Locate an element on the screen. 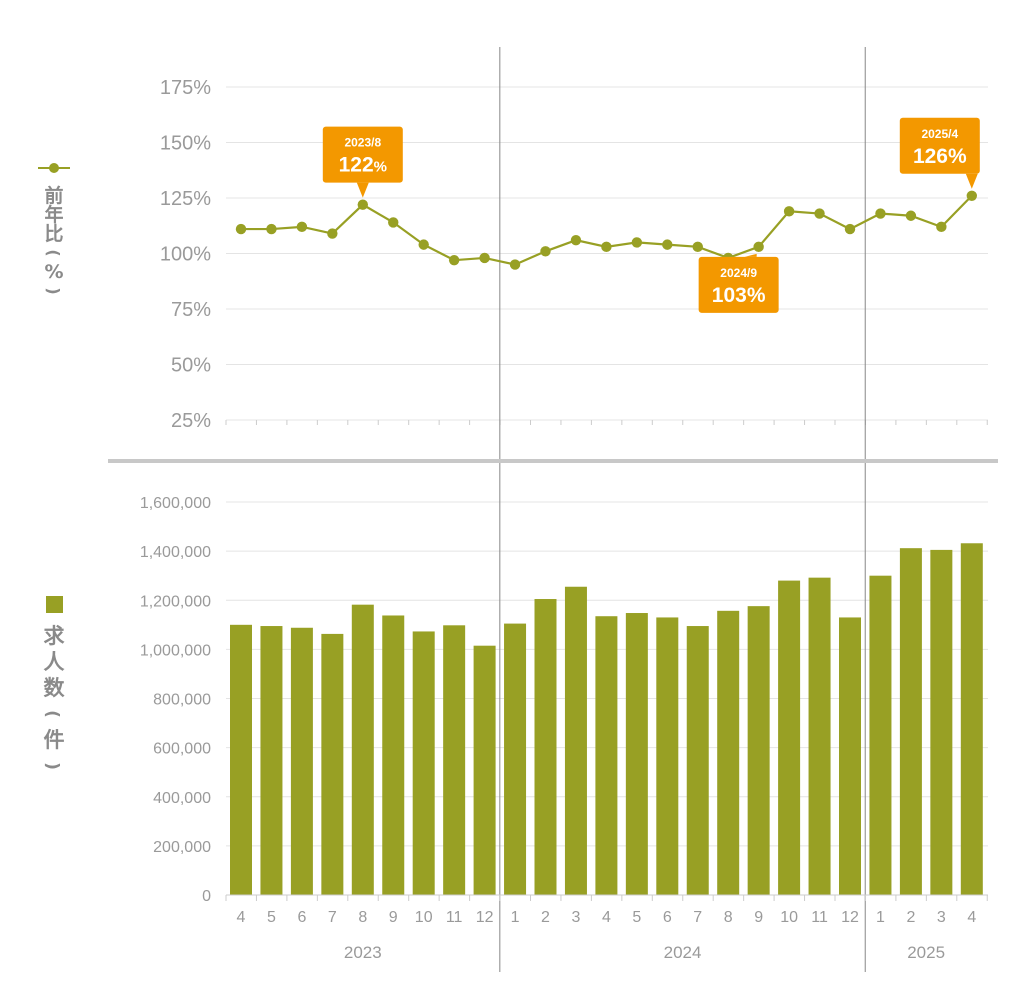  line-ytick-label: 175% is located at coordinates (185, 88).